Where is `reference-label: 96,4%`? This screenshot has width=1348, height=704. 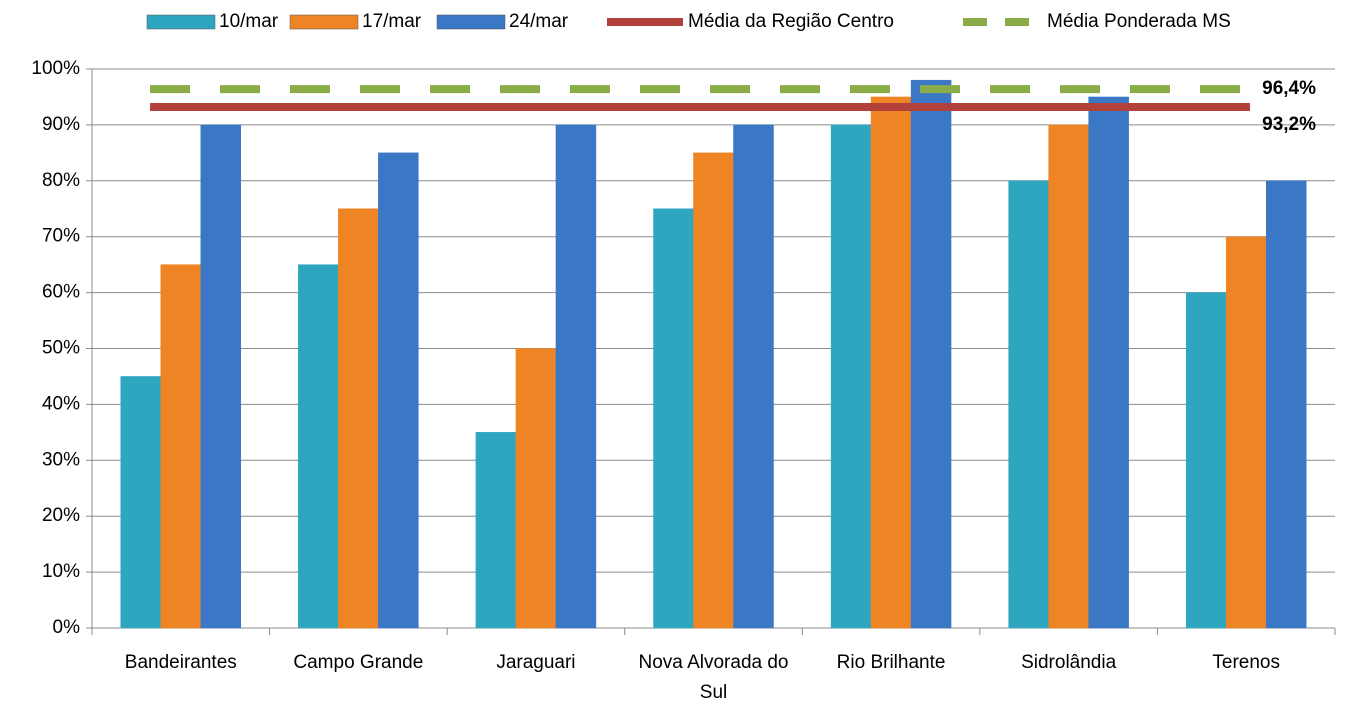 reference-label: 96,4% is located at coordinates (1289, 88).